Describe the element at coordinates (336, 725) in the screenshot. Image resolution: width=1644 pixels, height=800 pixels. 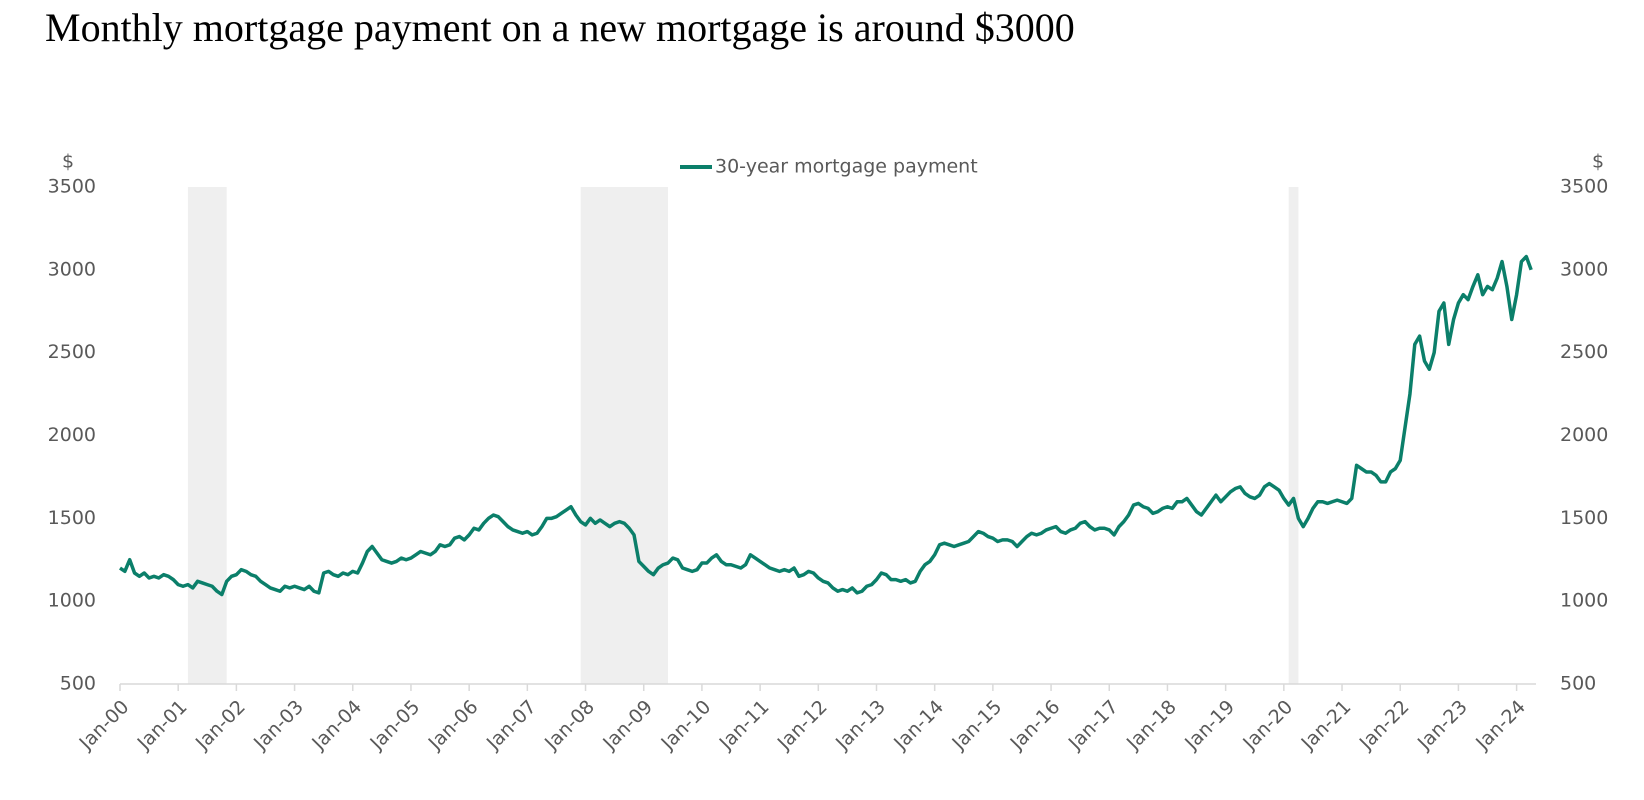
I see `x-tick-label: Jan-04` at that location.